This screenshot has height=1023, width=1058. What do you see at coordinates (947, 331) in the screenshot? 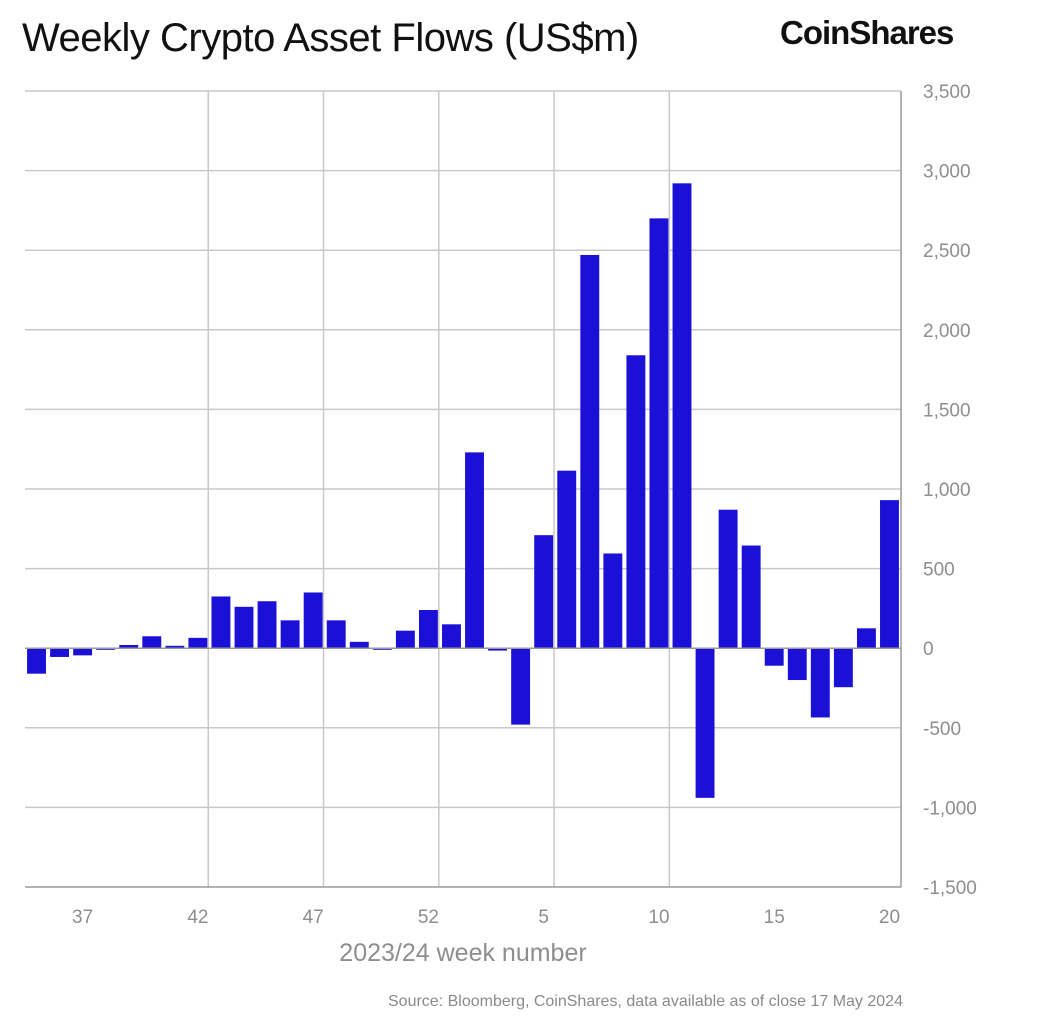
I see `y-tick-label: 2,000` at bounding box center [947, 331].